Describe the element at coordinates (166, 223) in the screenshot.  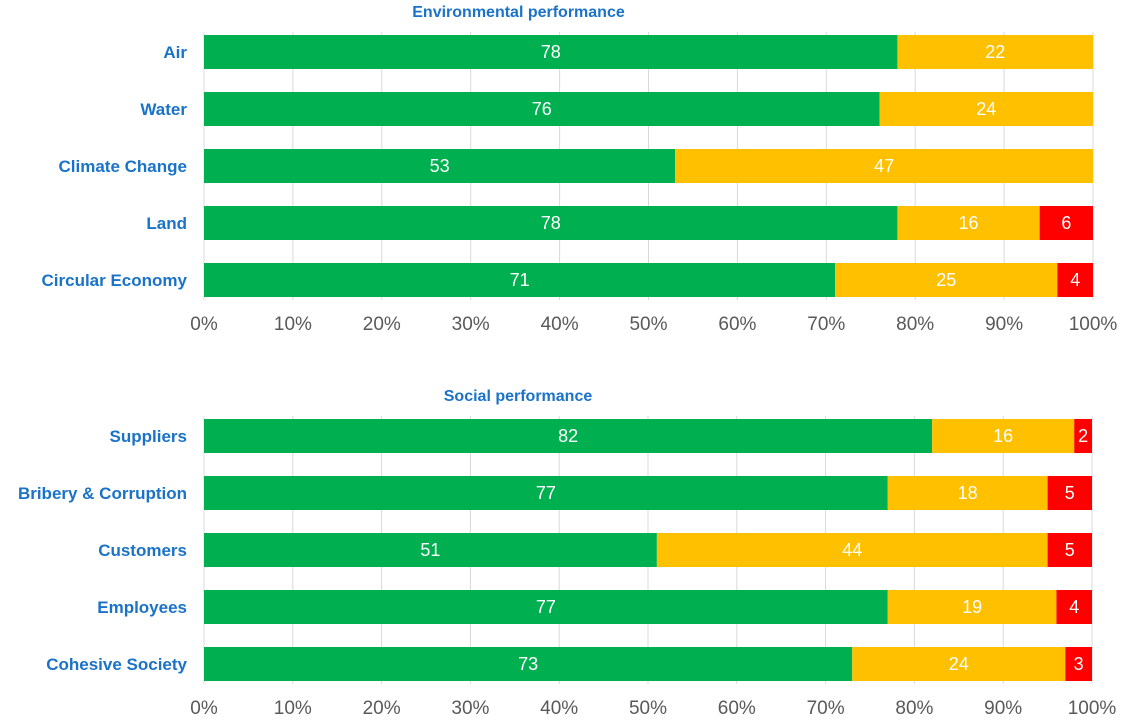
I see `category-label: Land` at that location.